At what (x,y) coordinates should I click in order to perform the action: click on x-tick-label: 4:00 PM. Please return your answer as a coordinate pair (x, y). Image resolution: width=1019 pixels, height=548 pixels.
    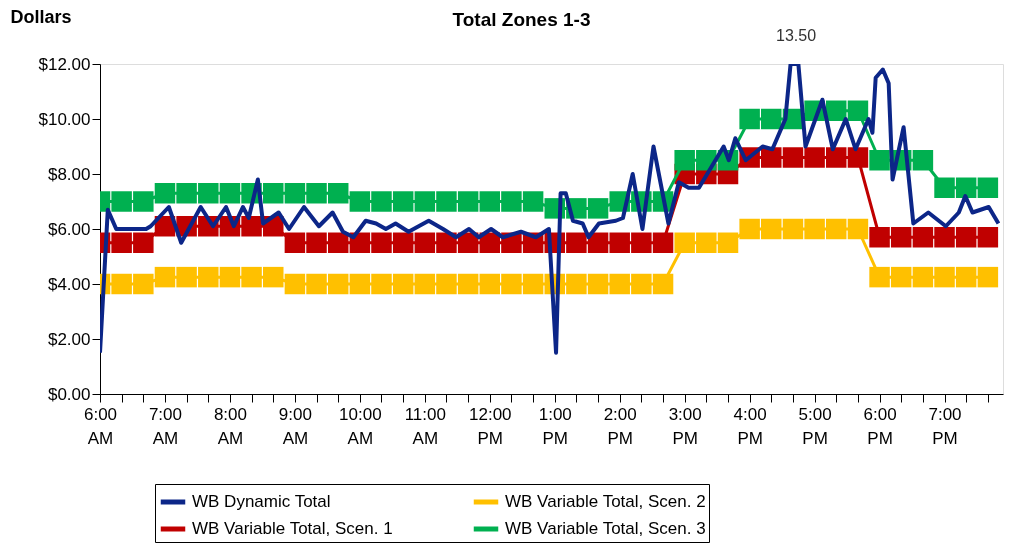
    Looking at the image, I should click on (750, 426).